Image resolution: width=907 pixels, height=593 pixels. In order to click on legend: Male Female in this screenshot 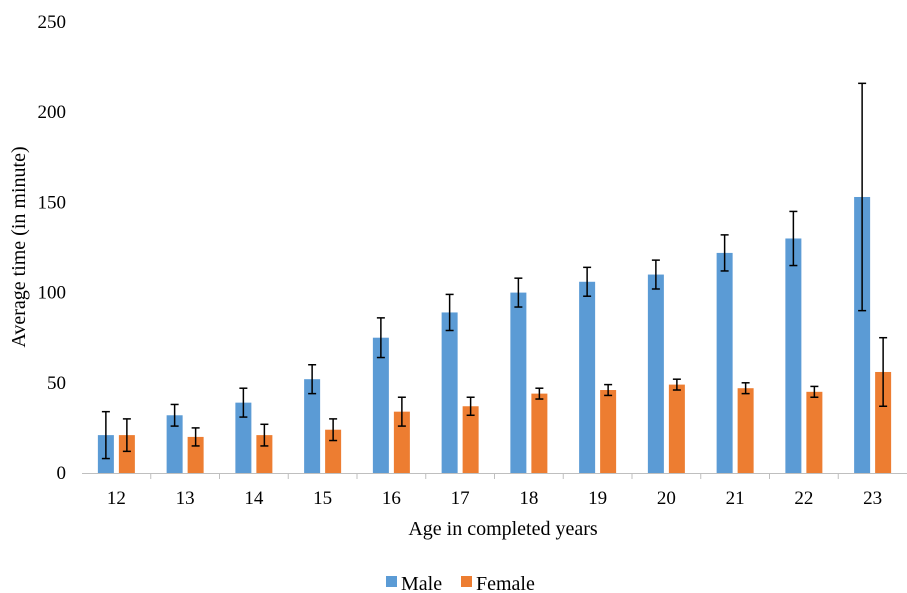, I will do `click(460, 583)`.